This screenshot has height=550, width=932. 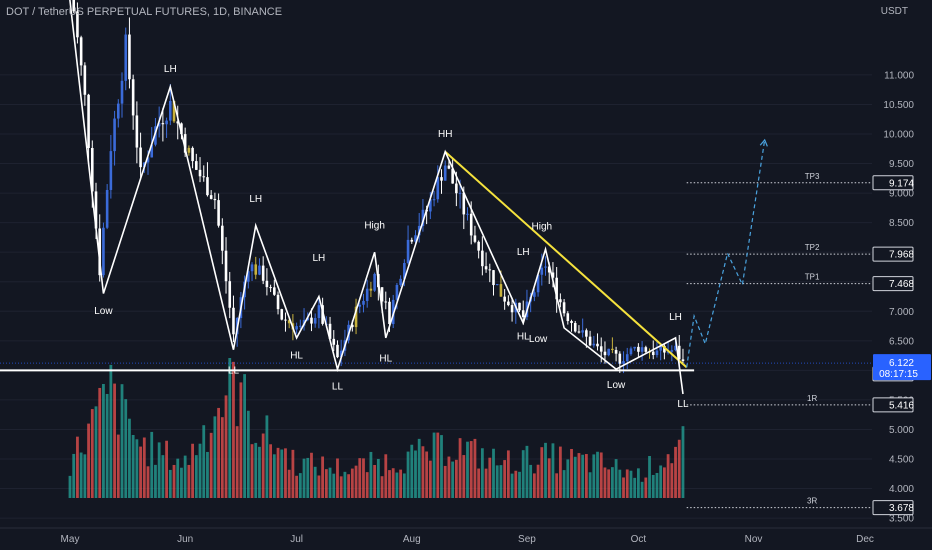 I want to click on price-axis-background, so click(x=902, y=275).